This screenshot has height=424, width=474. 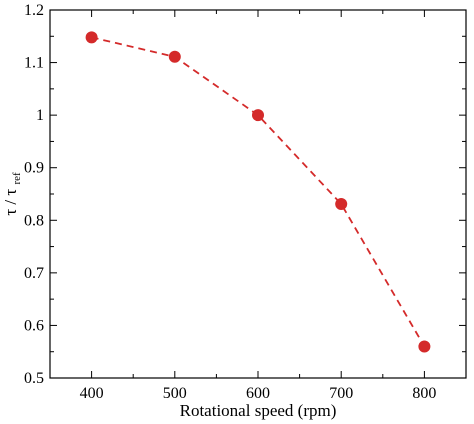 I want to click on y-tick-label: 1, so click(x=40, y=115).